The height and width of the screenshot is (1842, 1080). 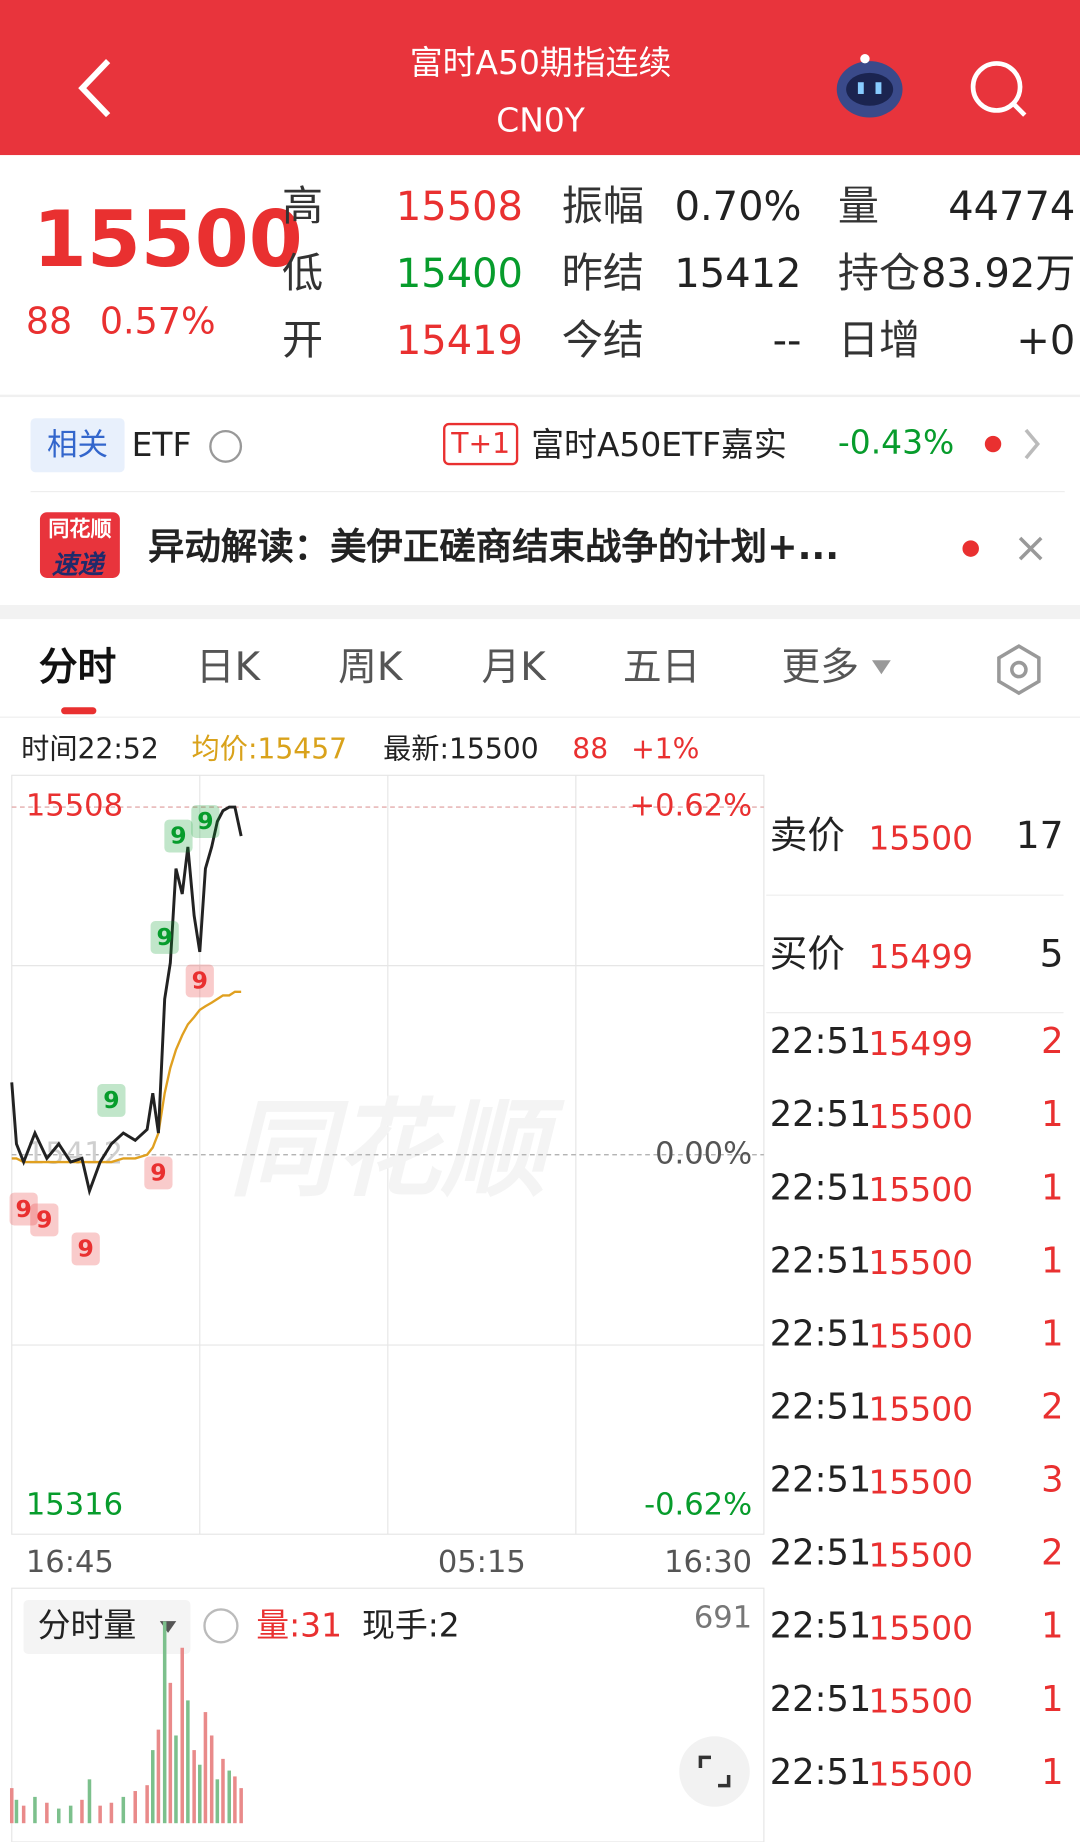 I want to click on price-change-pct: 0.57%, so click(x=158, y=321).